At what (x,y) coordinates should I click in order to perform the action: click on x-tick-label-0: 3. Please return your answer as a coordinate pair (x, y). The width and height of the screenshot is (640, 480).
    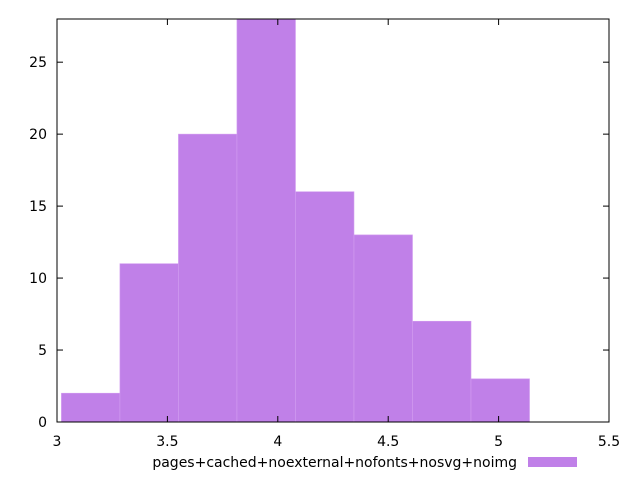
    Looking at the image, I should click on (57, 442).